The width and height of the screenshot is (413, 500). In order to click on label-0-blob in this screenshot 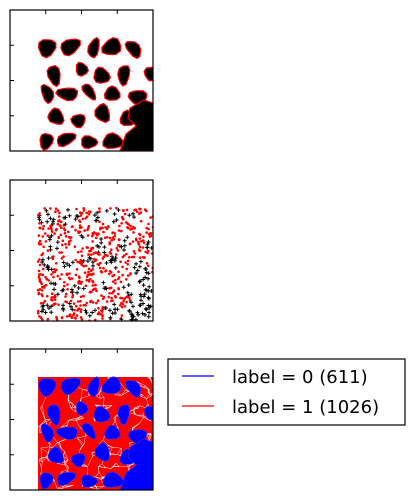, I will do `click(111, 385)`.